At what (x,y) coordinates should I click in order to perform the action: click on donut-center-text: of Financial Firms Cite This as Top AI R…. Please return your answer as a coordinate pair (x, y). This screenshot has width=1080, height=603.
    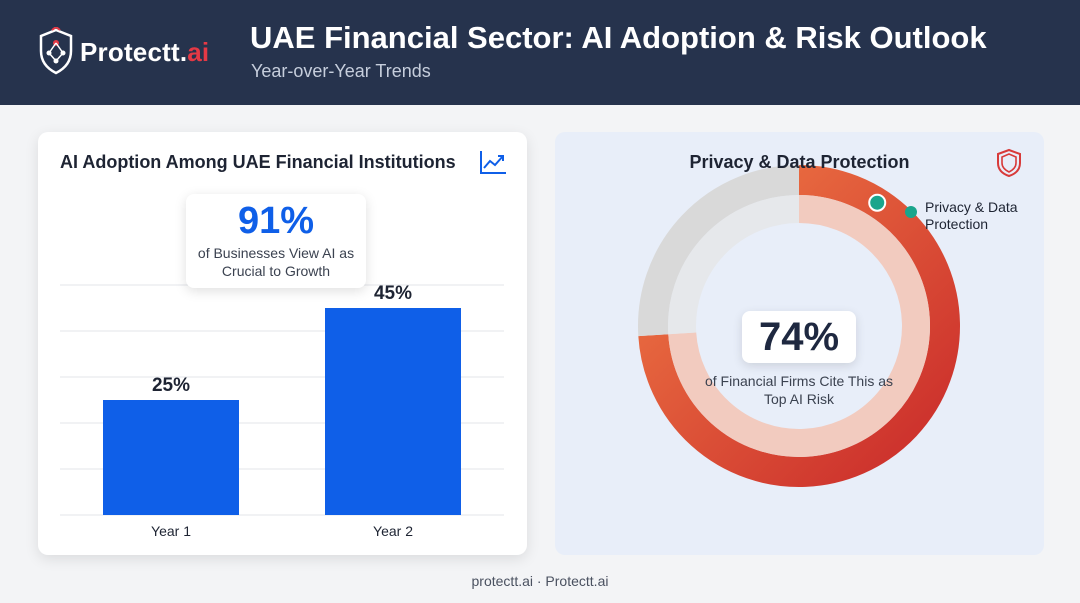
    Looking at the image, I should click on (798, 390).